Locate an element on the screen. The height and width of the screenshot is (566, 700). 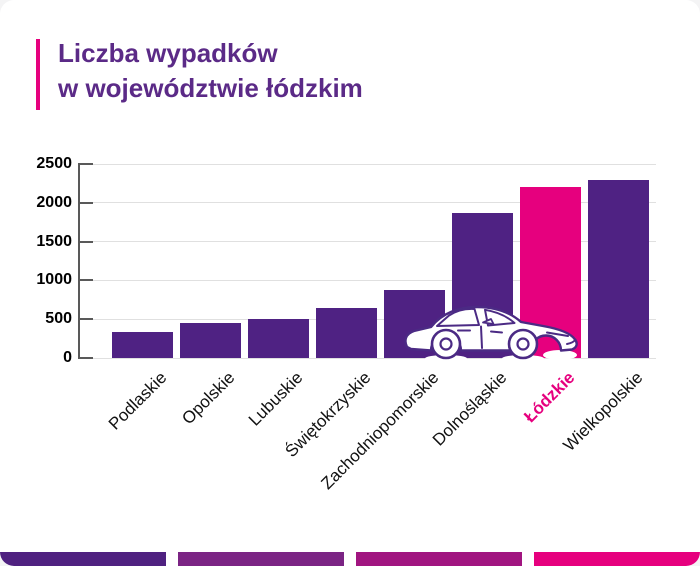
y-tick-label: 2000 is located at coordinates (54, 202).